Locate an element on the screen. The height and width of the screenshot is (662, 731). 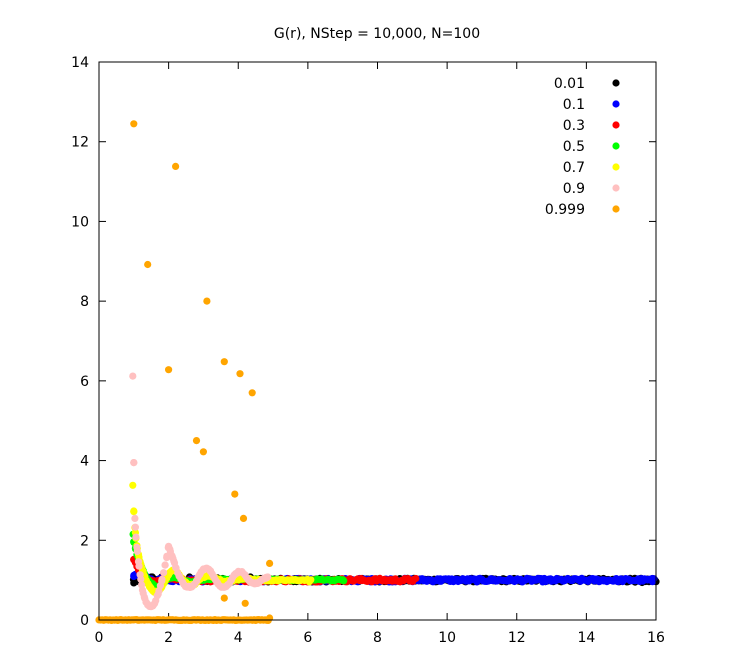
x-tick-label: 0 is located at coordinates (99, 638).